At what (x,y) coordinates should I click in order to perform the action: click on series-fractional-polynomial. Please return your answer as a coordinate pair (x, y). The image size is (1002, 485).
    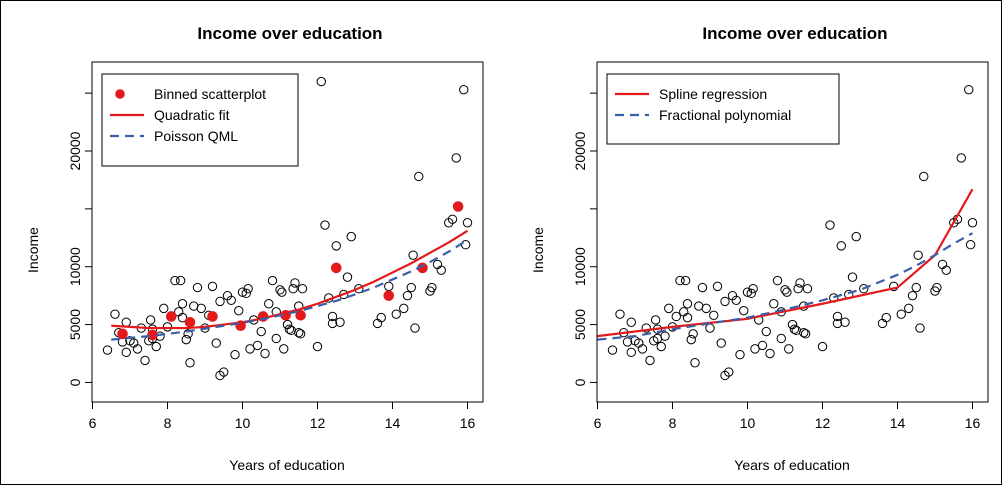
    Looking at the image, I should click on (785, 286).